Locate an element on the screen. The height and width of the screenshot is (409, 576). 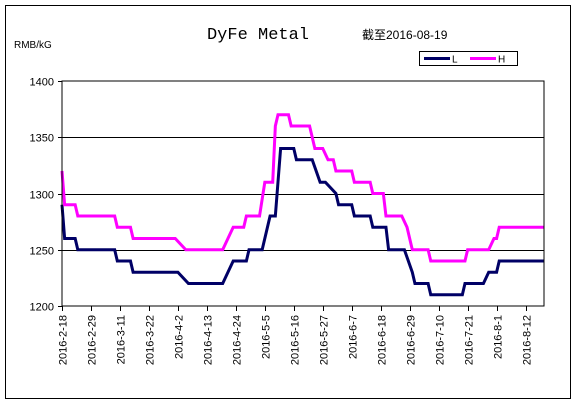
legend-box is located at coordinates (468, 58).